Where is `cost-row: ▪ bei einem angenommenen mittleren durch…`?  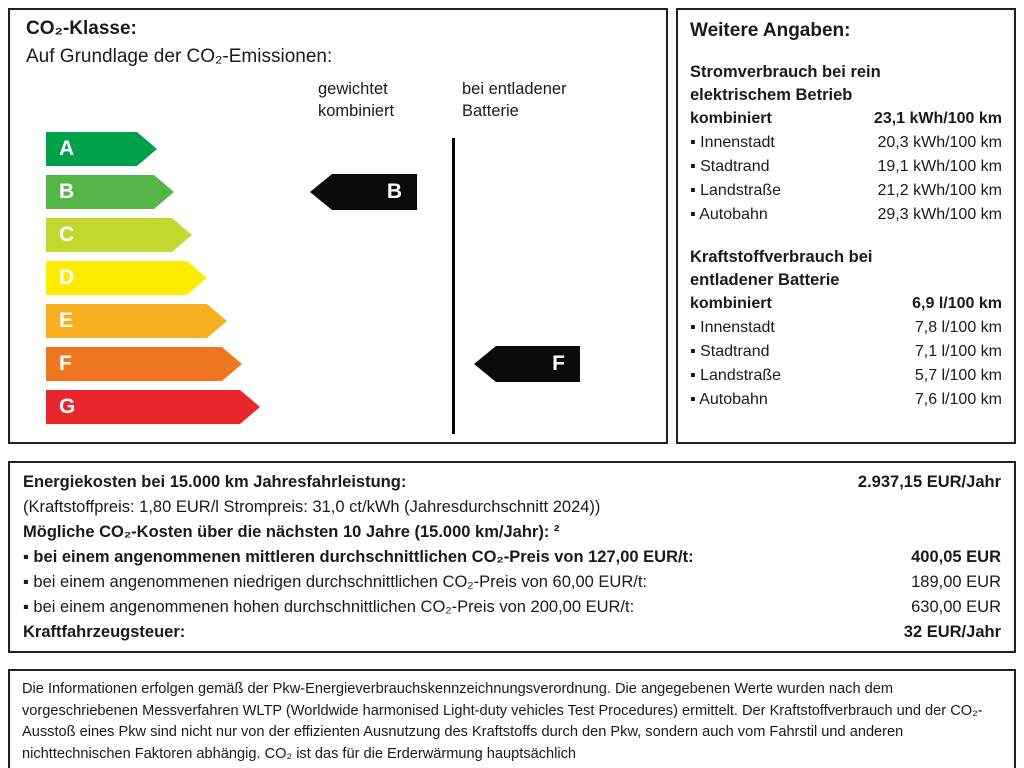
cost-row: ▪ bei einem angenommenen mittleren durch… is located at coordinates (512, 557).